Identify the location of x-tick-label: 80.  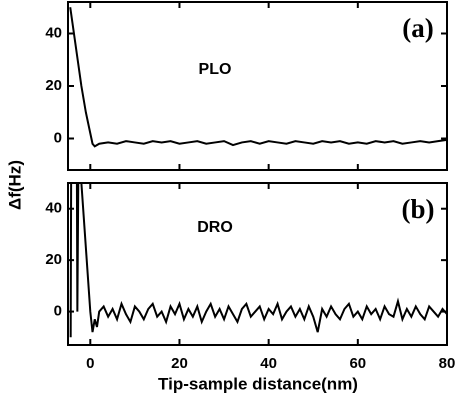
(447, 363).